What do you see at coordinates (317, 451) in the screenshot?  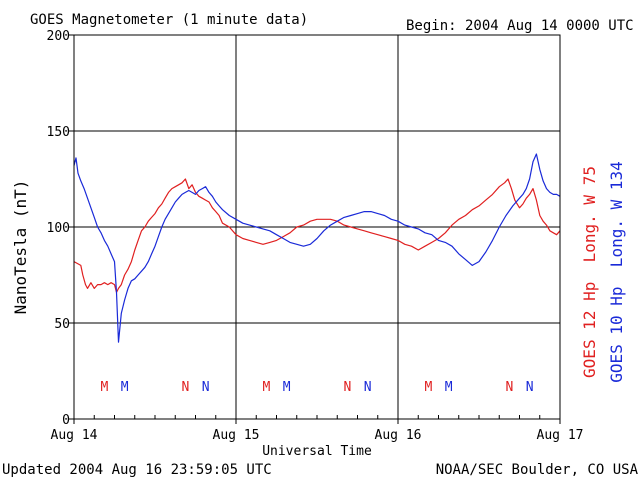 I see `x-axis-label: Universal Time` at bounding box center [317, 451].